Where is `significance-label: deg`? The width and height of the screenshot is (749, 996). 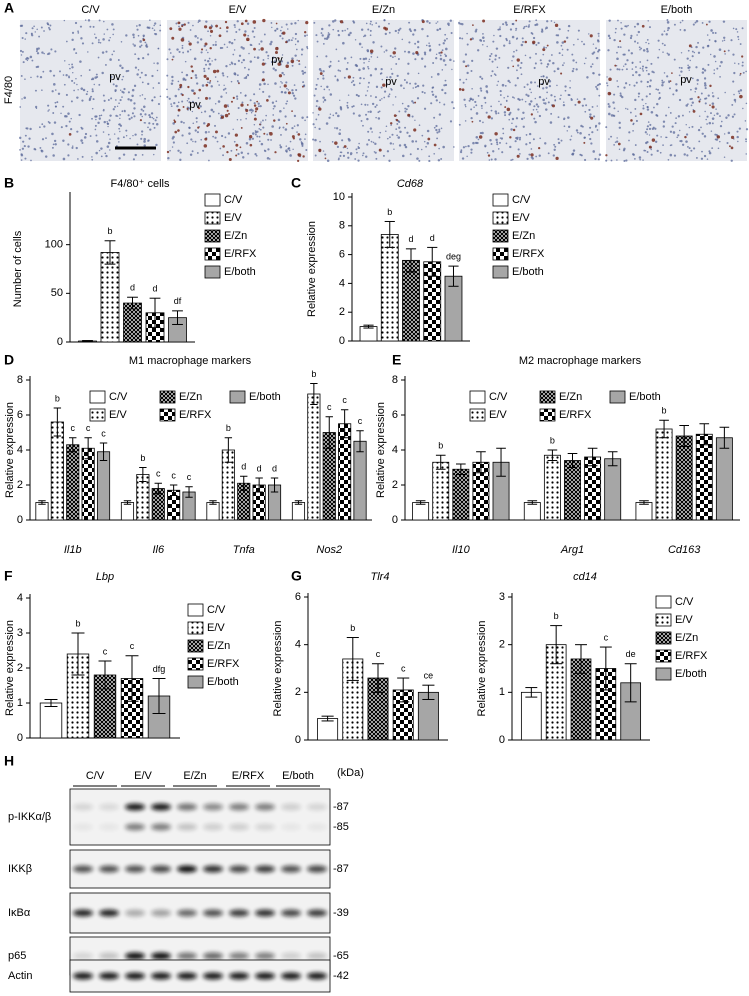 significance-label: deg is located at coordinates (453, 256).